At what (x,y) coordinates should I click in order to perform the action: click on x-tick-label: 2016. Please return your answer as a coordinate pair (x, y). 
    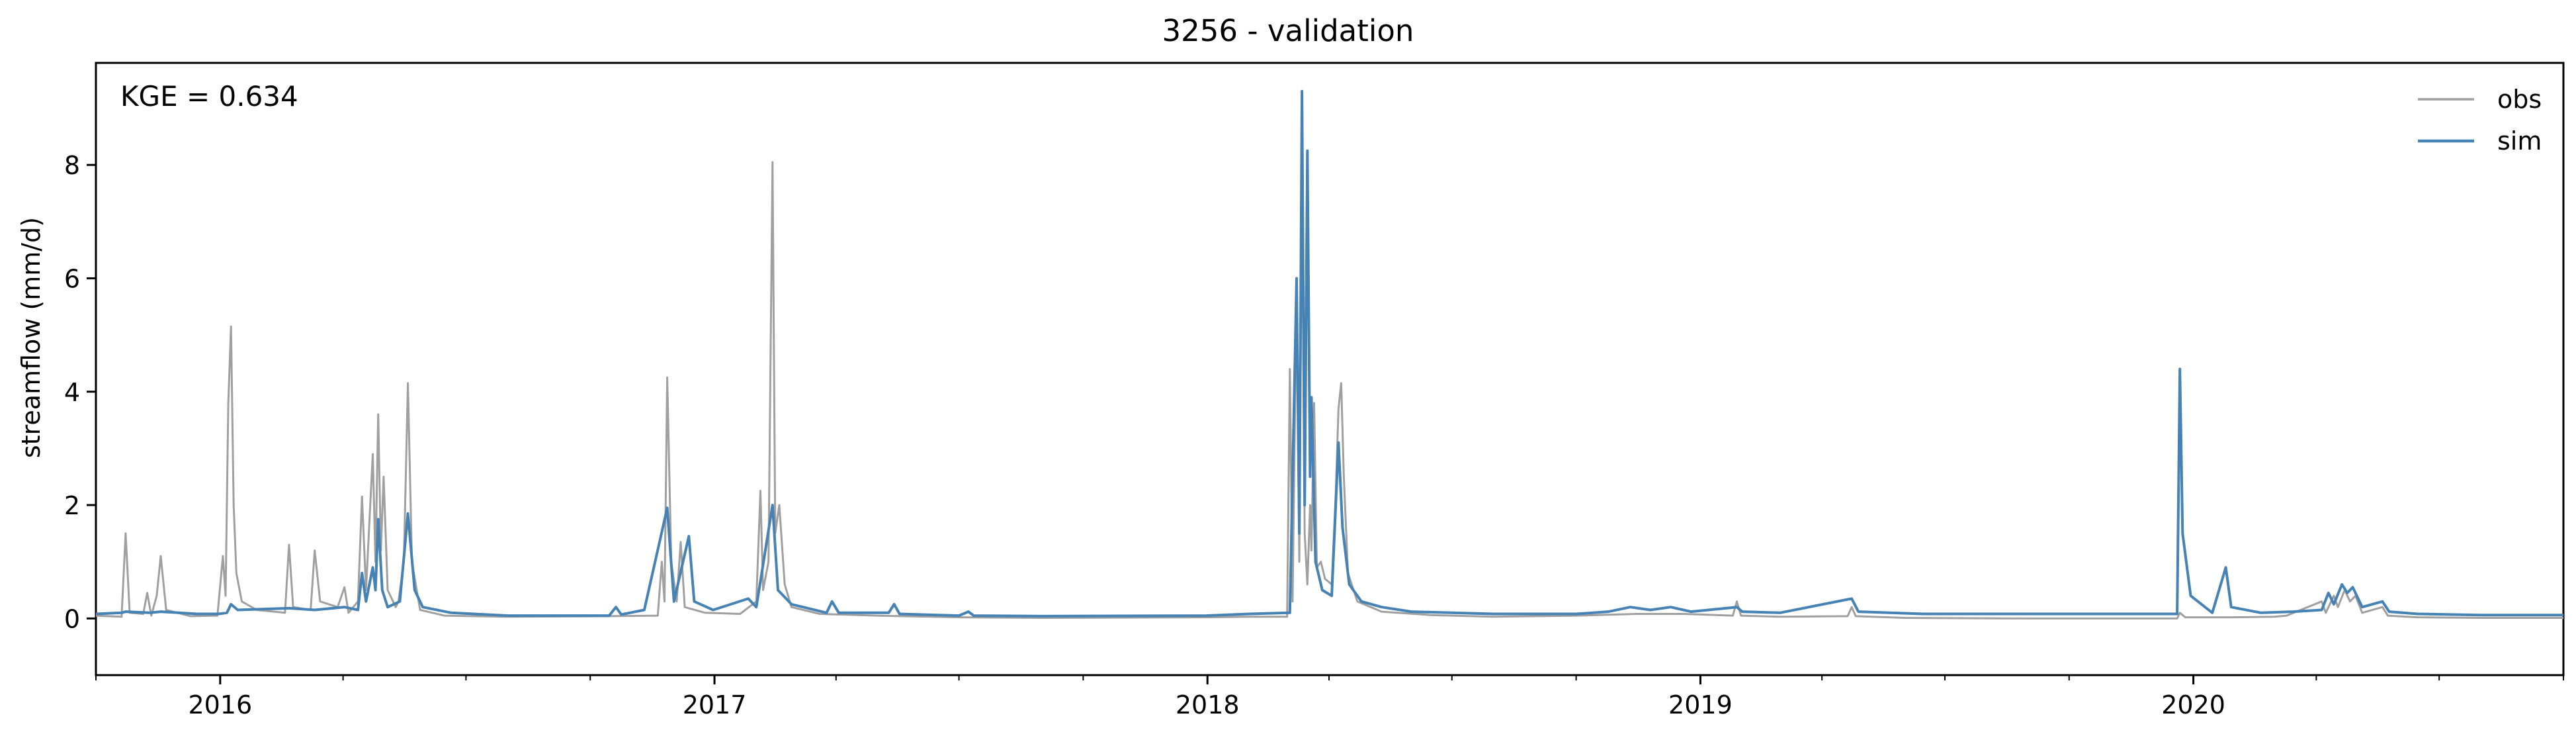
    Looking at the image, I should click on (220, 704).